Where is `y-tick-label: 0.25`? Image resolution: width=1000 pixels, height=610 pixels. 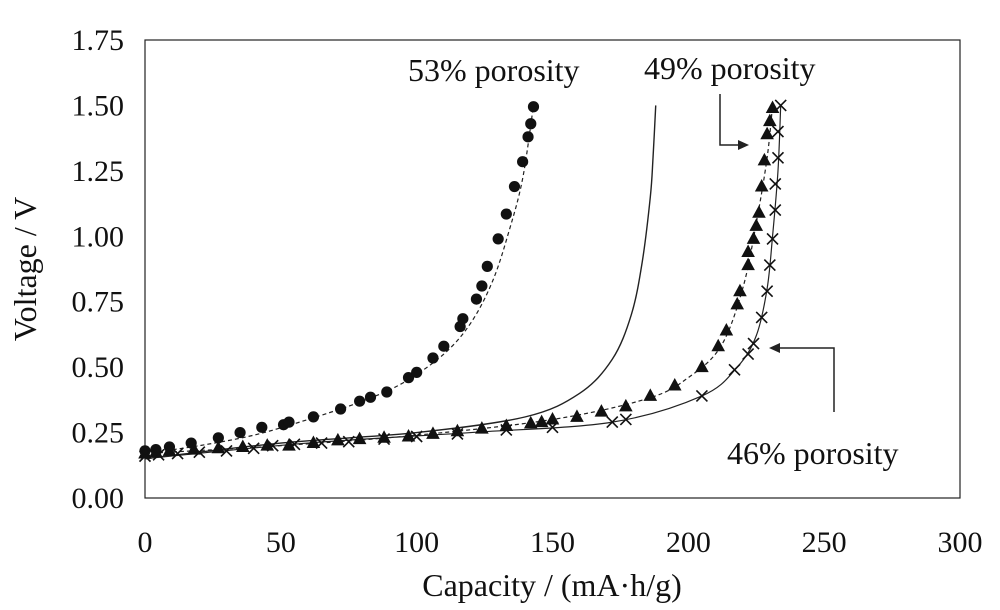 y-tick-label: 0.25 is located at coordinates (98, 433).